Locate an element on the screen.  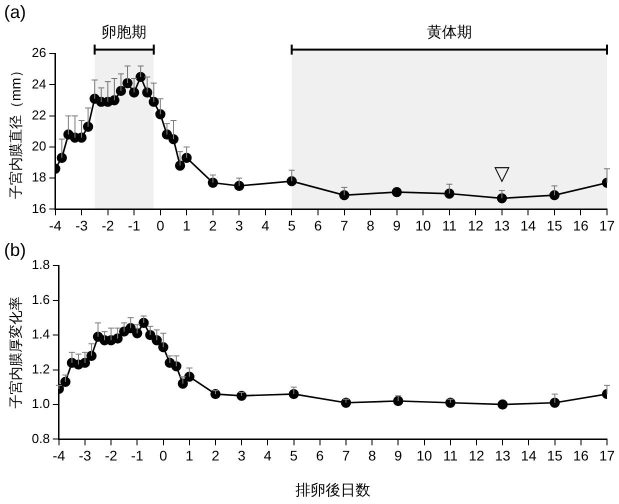
y-tick-label: 20 is located at coordinates (39, 146).